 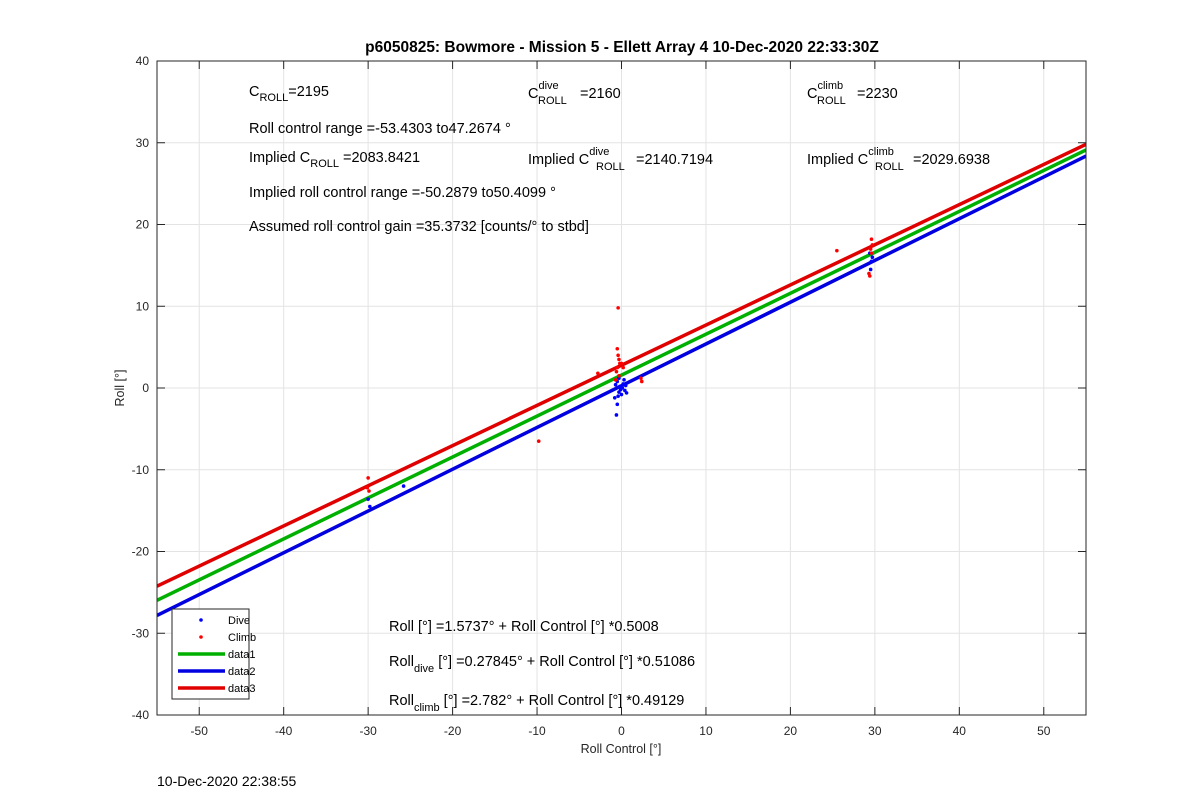 What do you see at coordinates (227, 781) in the screenshot?
I see `print-timestamp: 10-Dec-2020 22:38:55` at bounding box center [227, 781].